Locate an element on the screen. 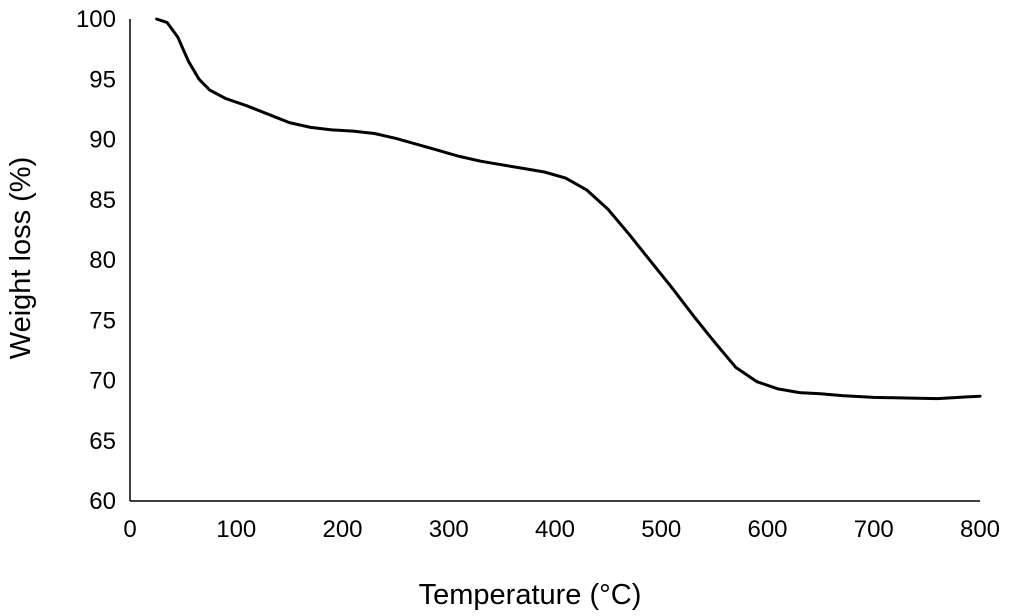 This screenshot has height=616, width=1009. x-tick-labels: 0 100 200 300 400 500 600 700 800 is located at coordinates (561, 529).